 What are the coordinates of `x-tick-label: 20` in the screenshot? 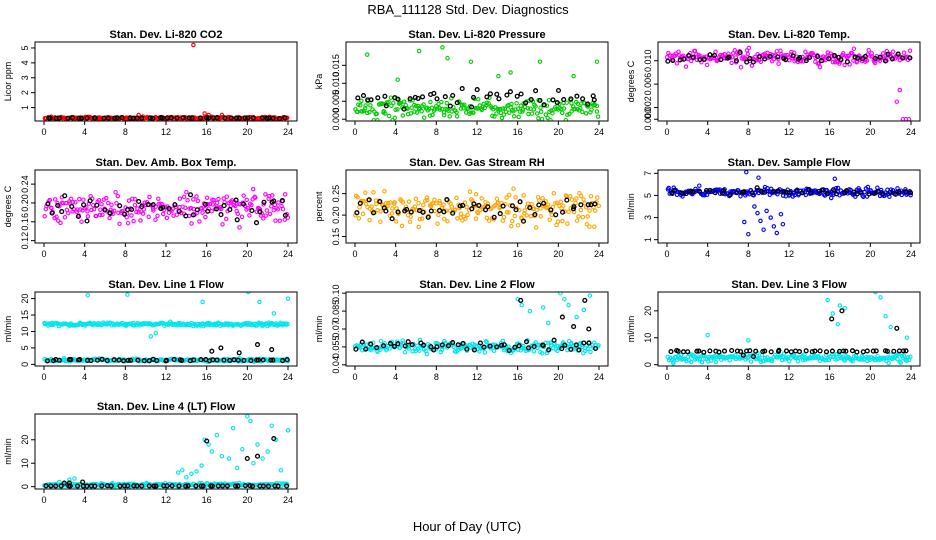 It's located at (247, 500).